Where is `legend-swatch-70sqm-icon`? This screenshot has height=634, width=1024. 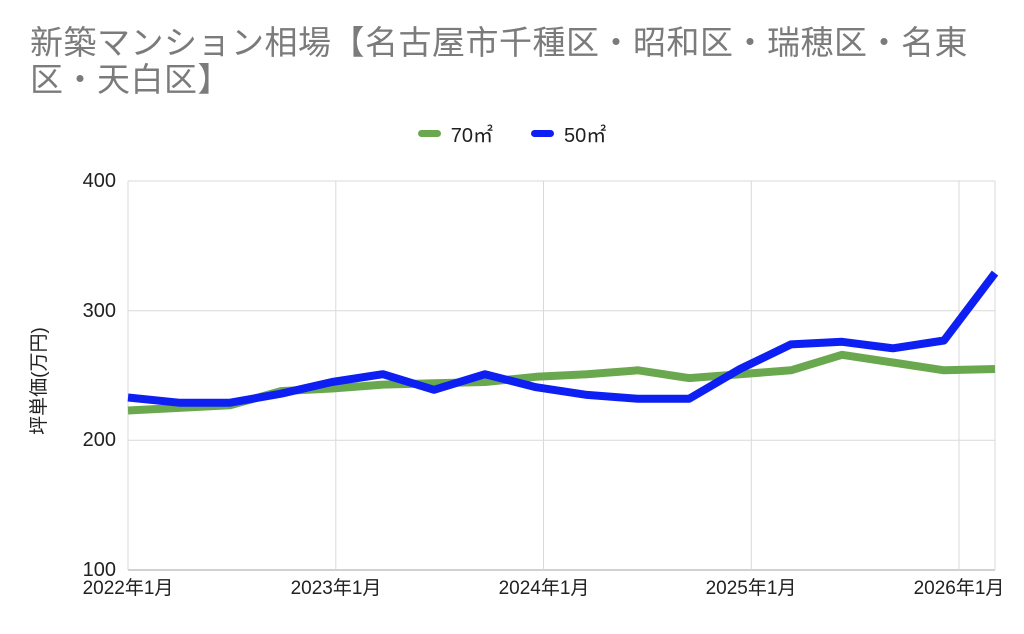 legend-swatch-70sqm-icon is located at coordinates (429, 133).